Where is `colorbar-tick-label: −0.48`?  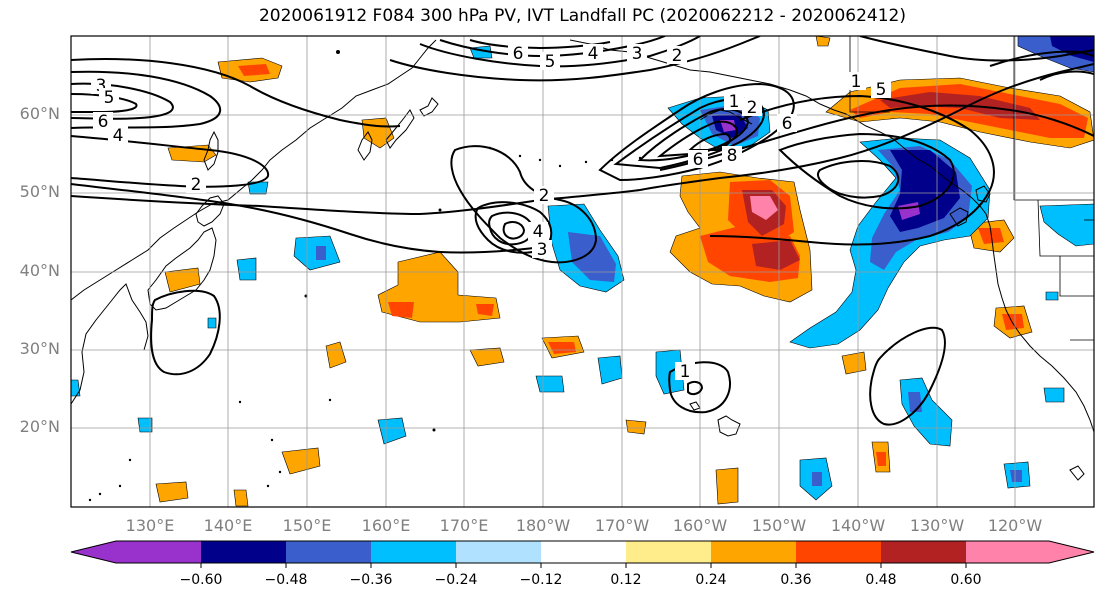
colorbar-tick-label: −0.48 is located at coordinates (286, 580).